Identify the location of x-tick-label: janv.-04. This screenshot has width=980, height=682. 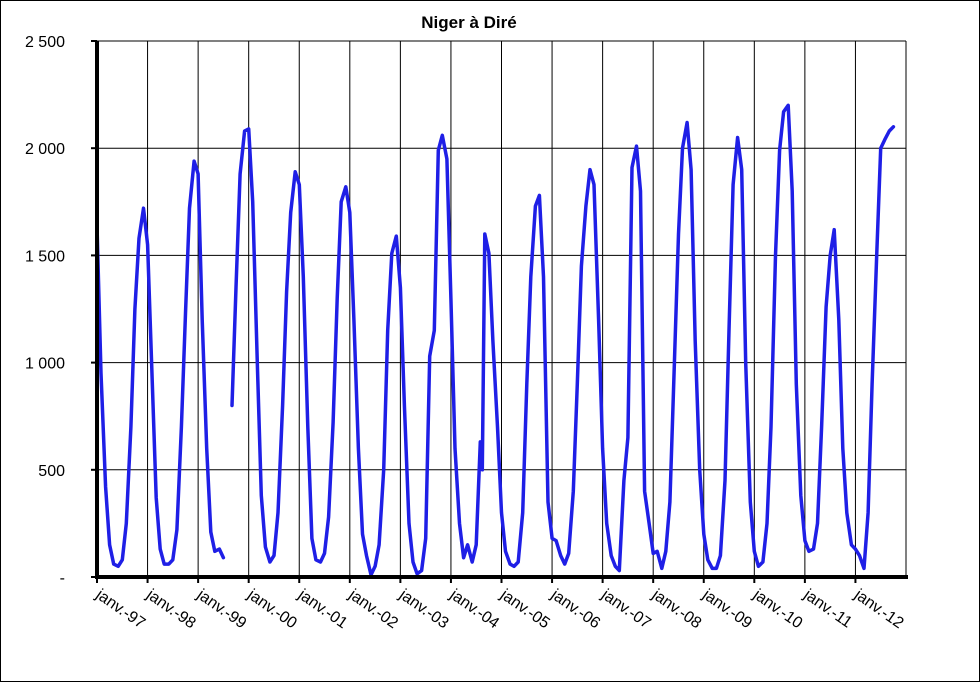
(474, 609).